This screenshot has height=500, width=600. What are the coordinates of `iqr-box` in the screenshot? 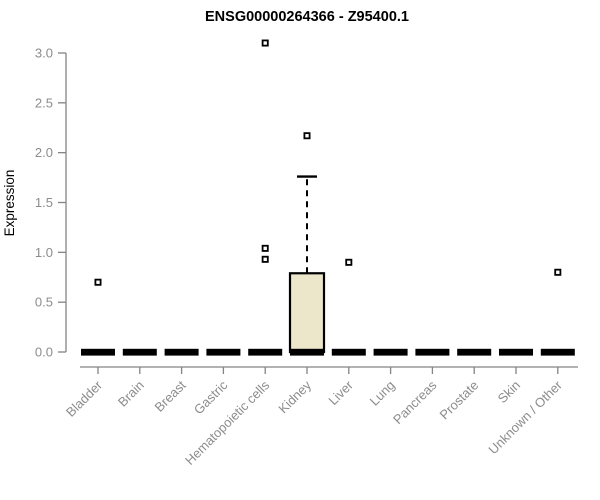 It's located at (307, 313).